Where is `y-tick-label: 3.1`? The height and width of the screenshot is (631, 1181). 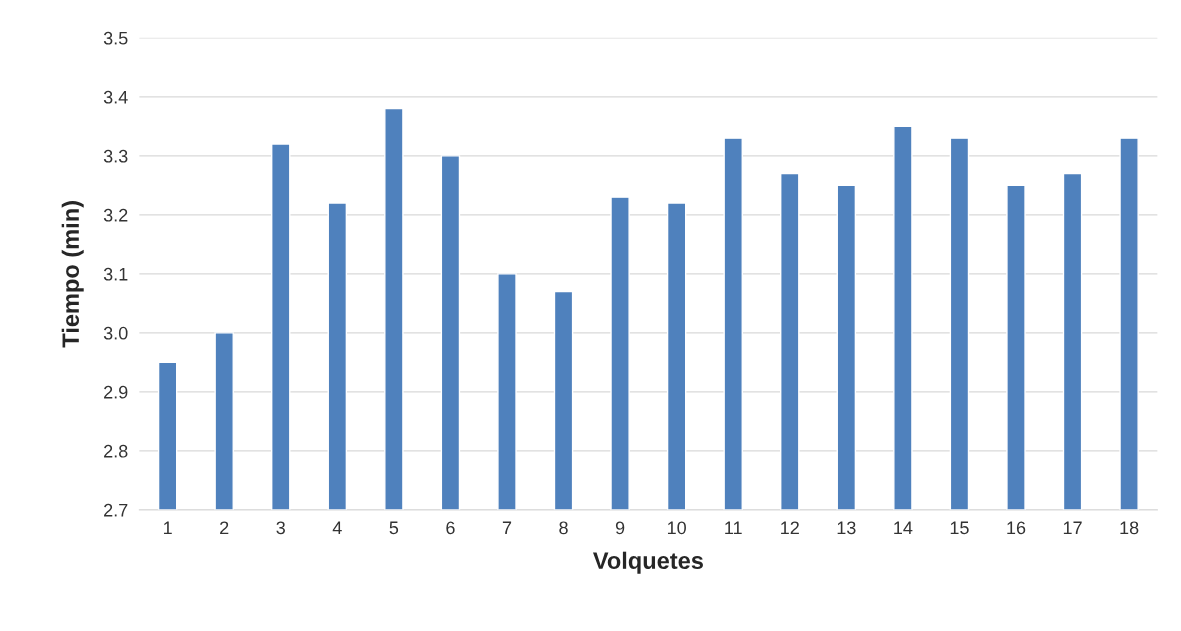
y-tick-label: 3.1 is located at coordinates (115, 274).